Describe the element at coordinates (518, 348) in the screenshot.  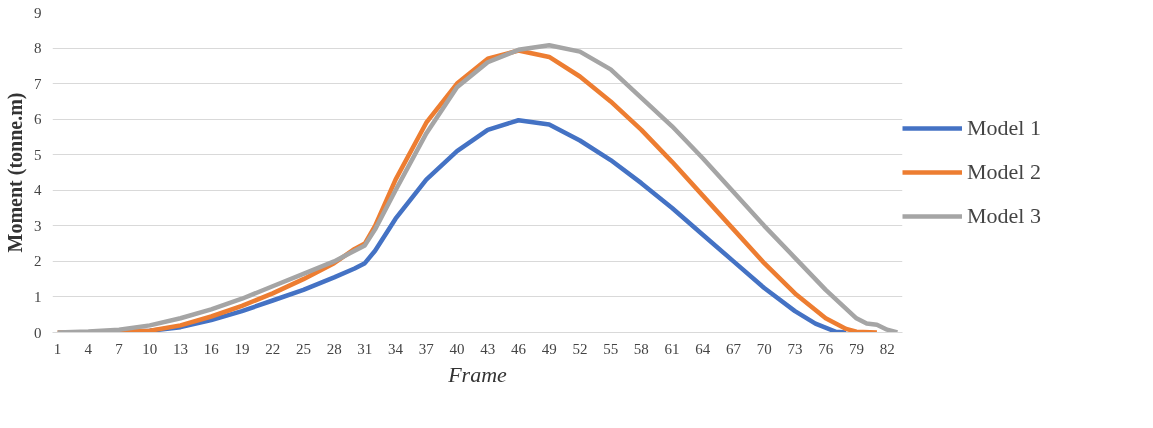
I see `x-tick-label: 46` at that location.